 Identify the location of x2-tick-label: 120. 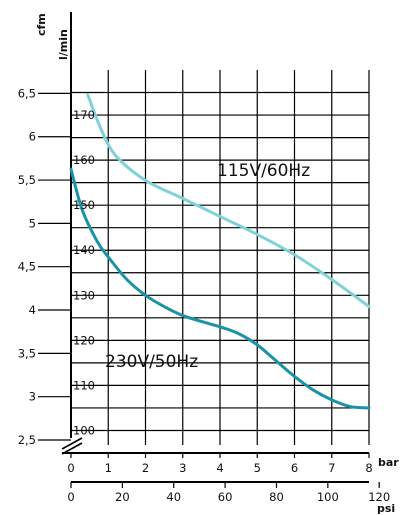
(379, 497).